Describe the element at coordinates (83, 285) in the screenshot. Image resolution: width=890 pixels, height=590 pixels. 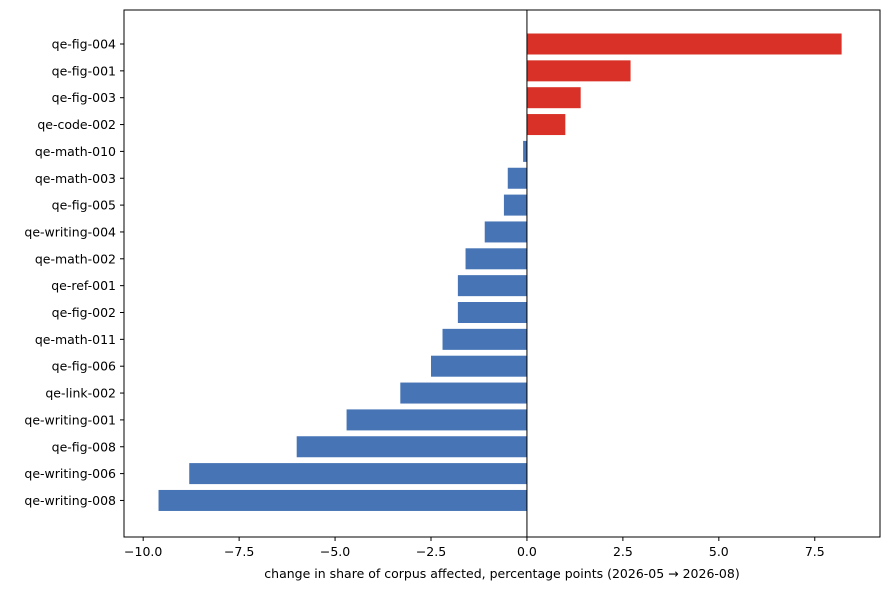
I see `y-tick-label: qe-ref-001` at that location.